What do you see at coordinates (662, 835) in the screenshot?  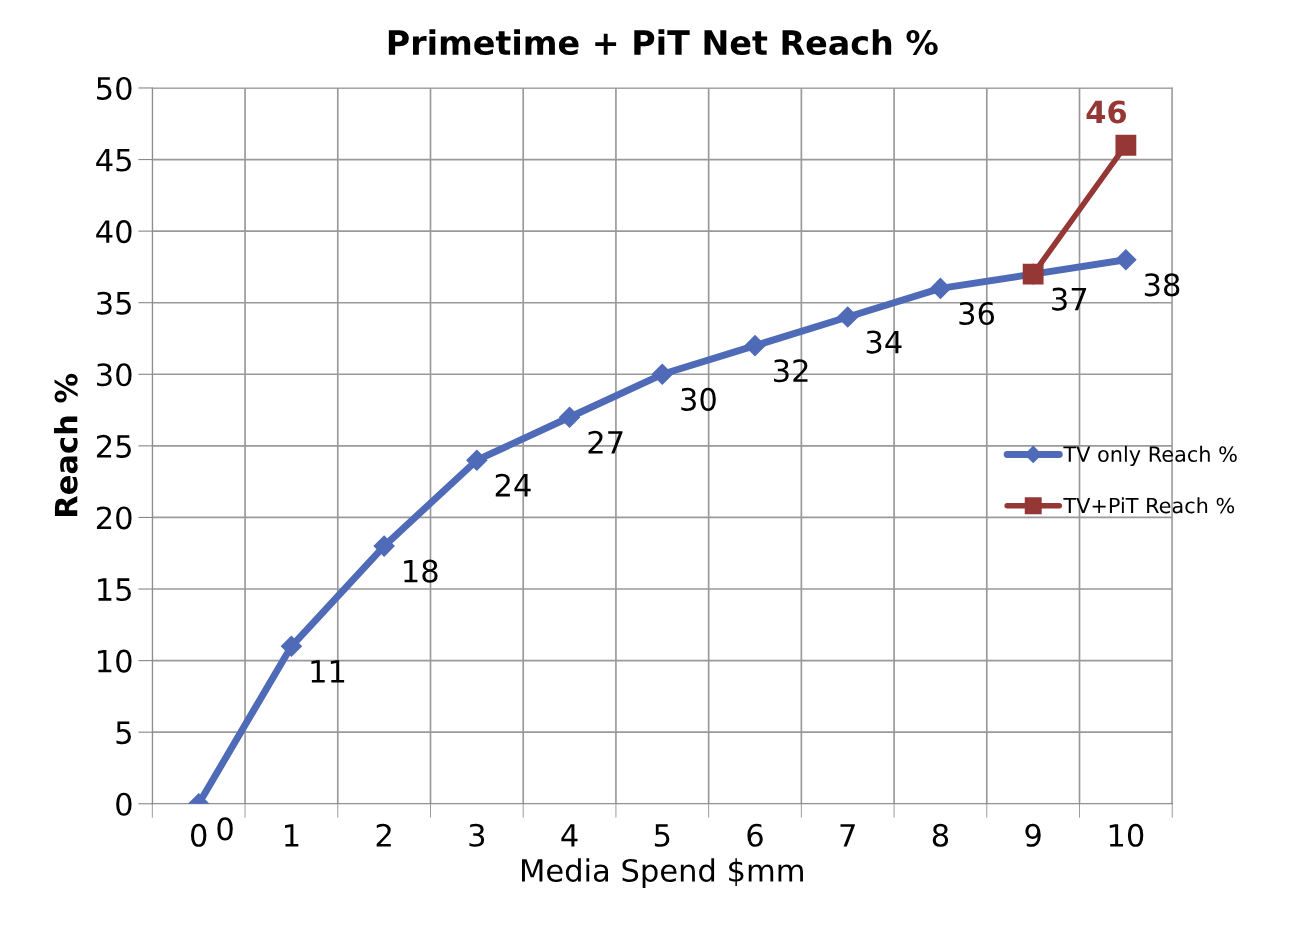 I see `x-tick-label: 5` at bounding box center [662, 835].